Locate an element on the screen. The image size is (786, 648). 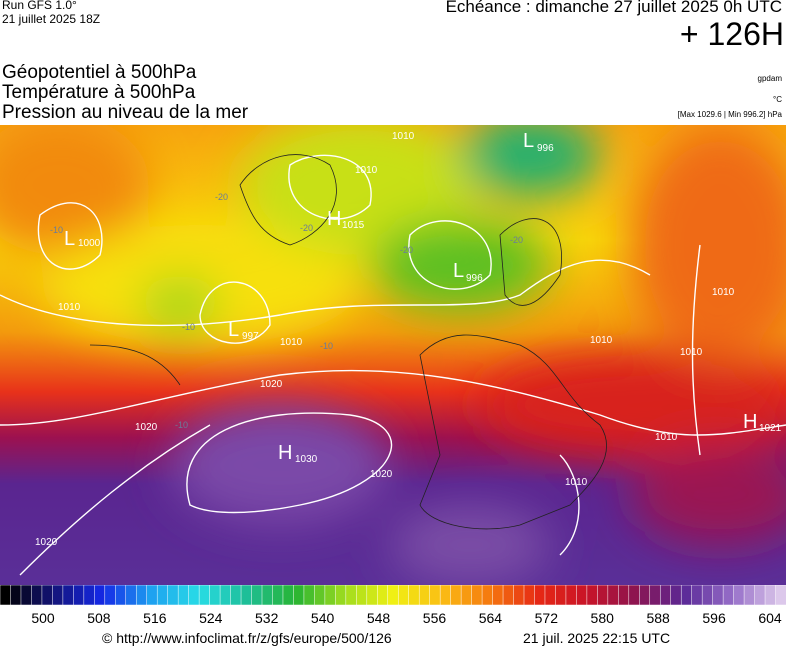
colorbar-tick-label: 572 is located at coordinates (547, 618).